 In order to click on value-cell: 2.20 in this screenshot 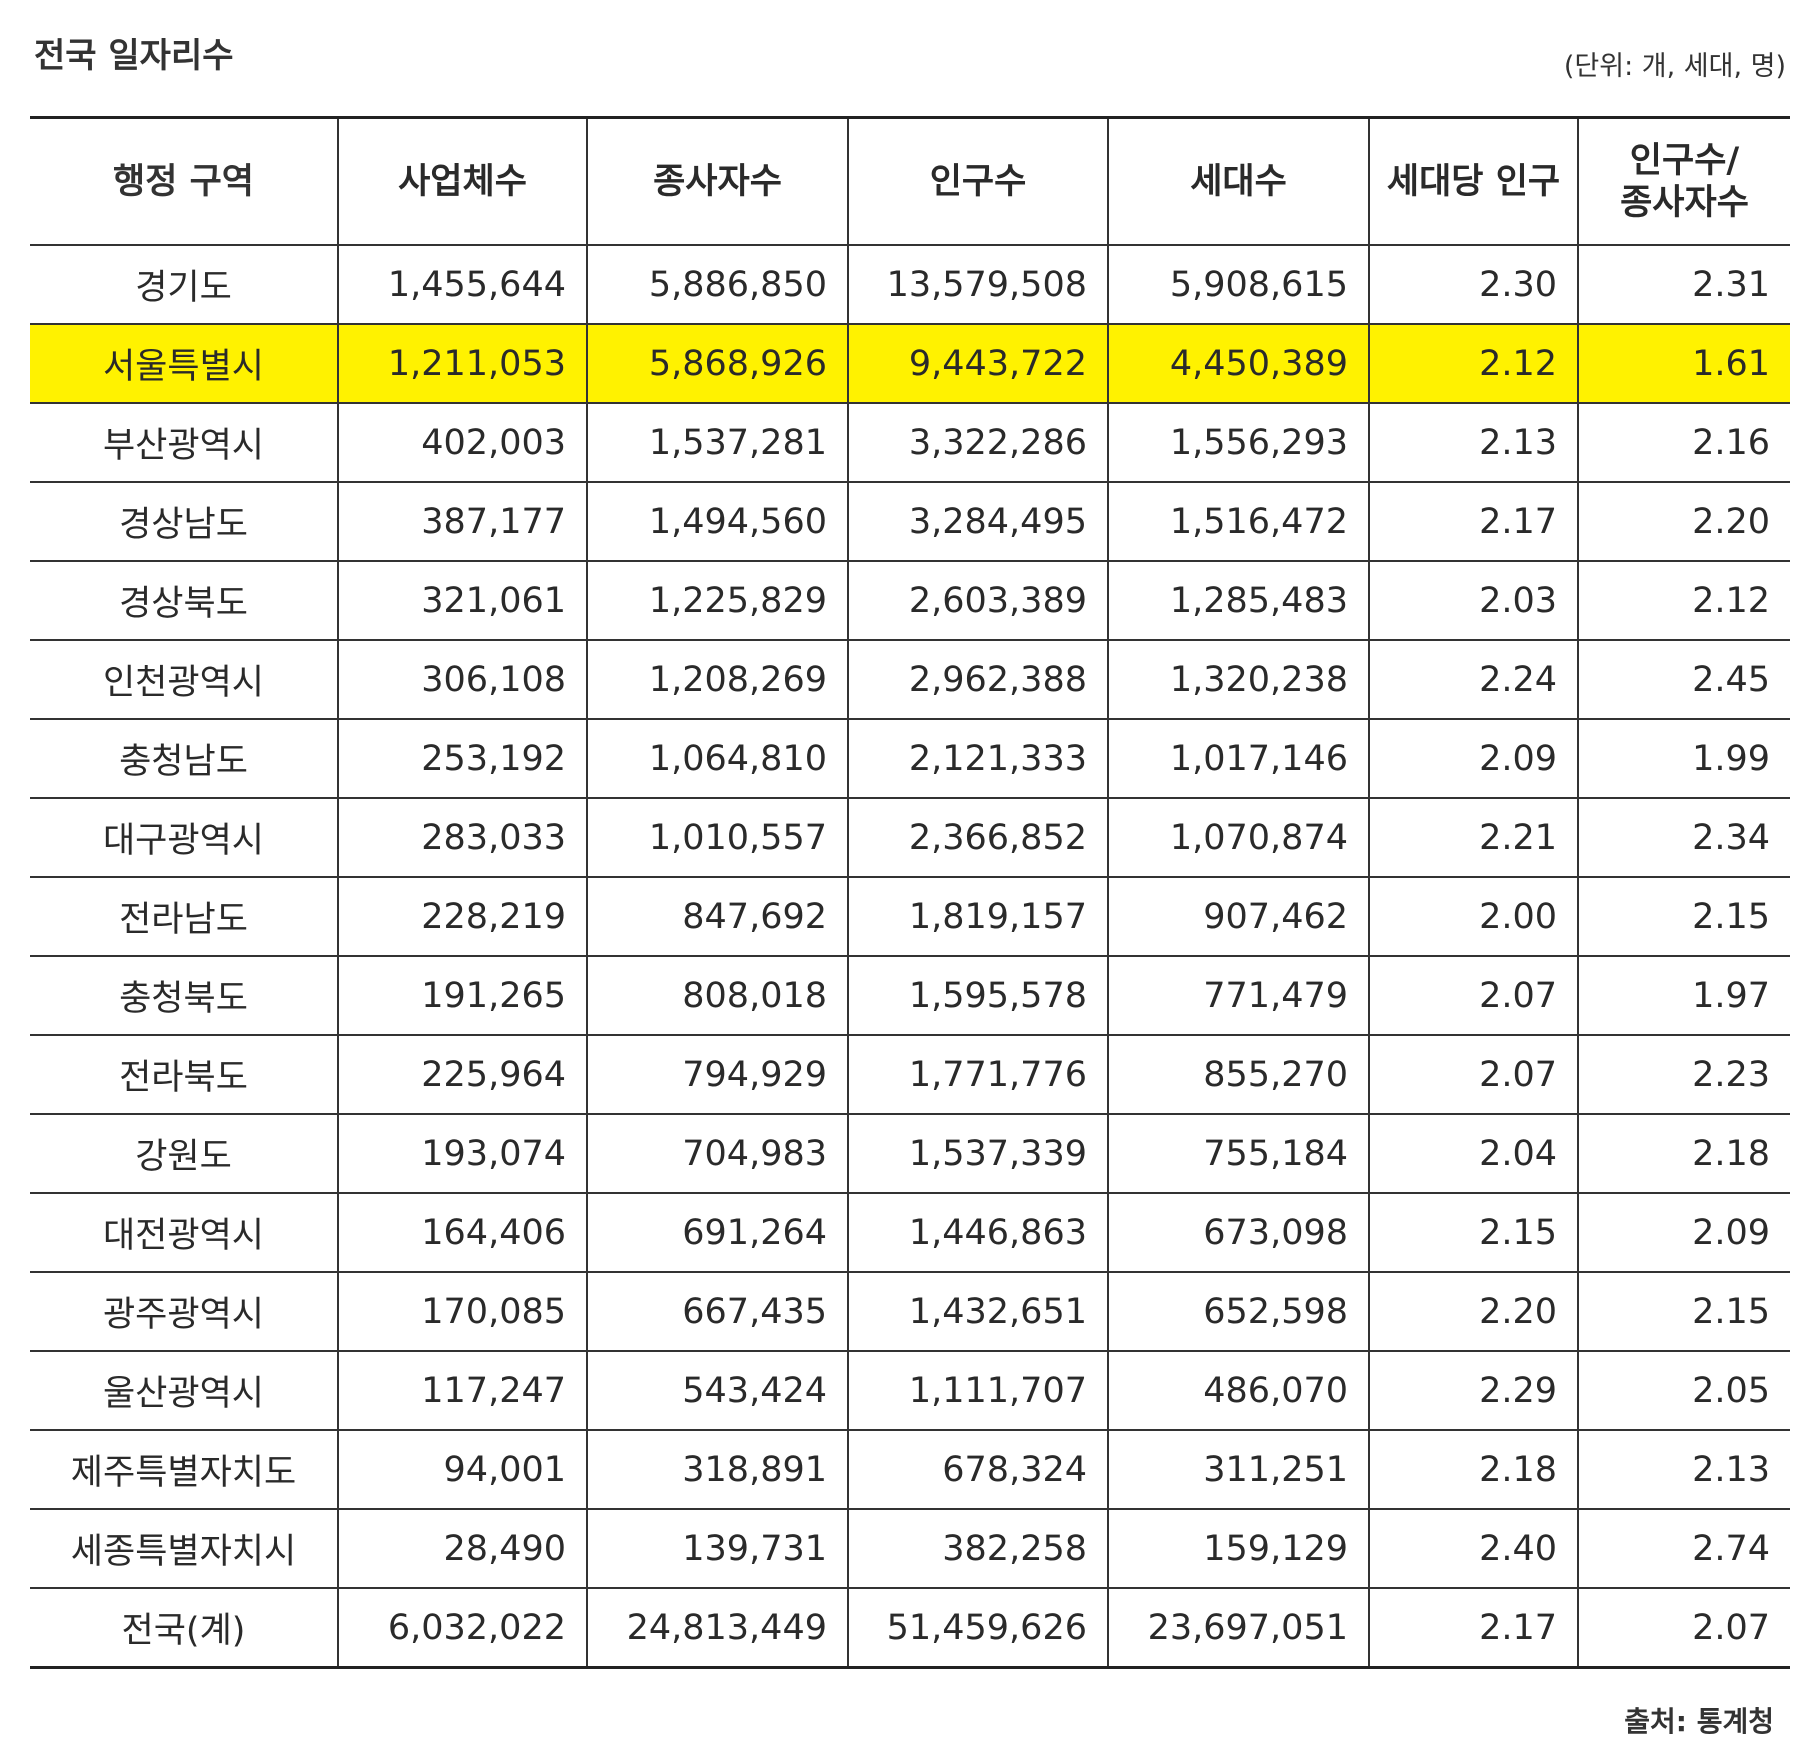, I will do `click(1473, 1311)`.